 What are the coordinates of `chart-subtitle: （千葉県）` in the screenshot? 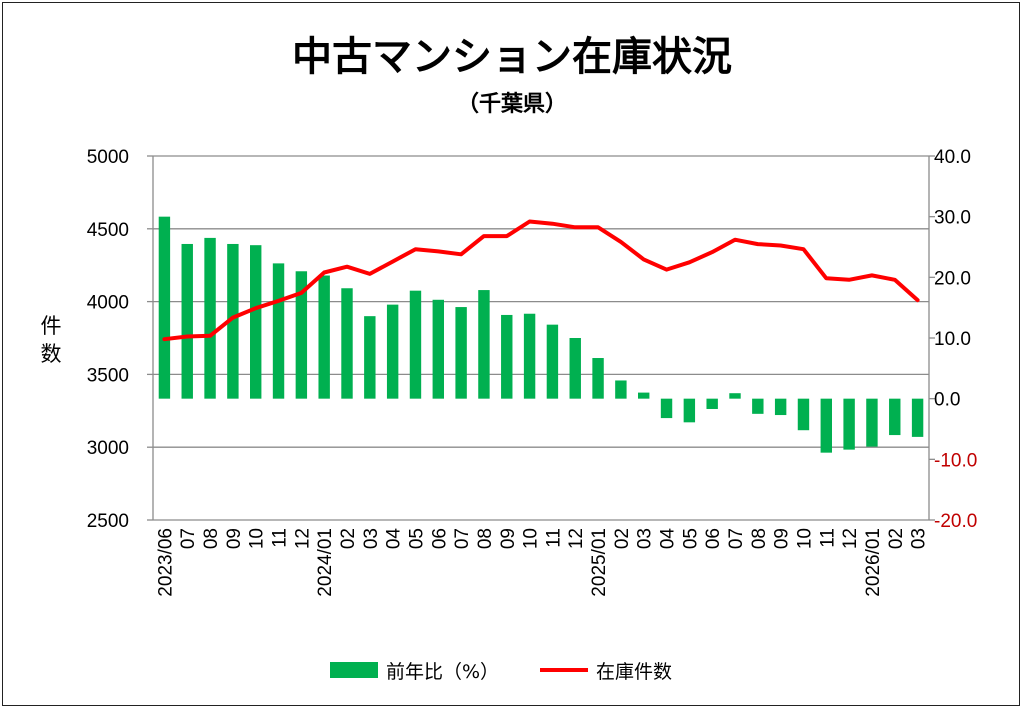 It's located at (511, 104).